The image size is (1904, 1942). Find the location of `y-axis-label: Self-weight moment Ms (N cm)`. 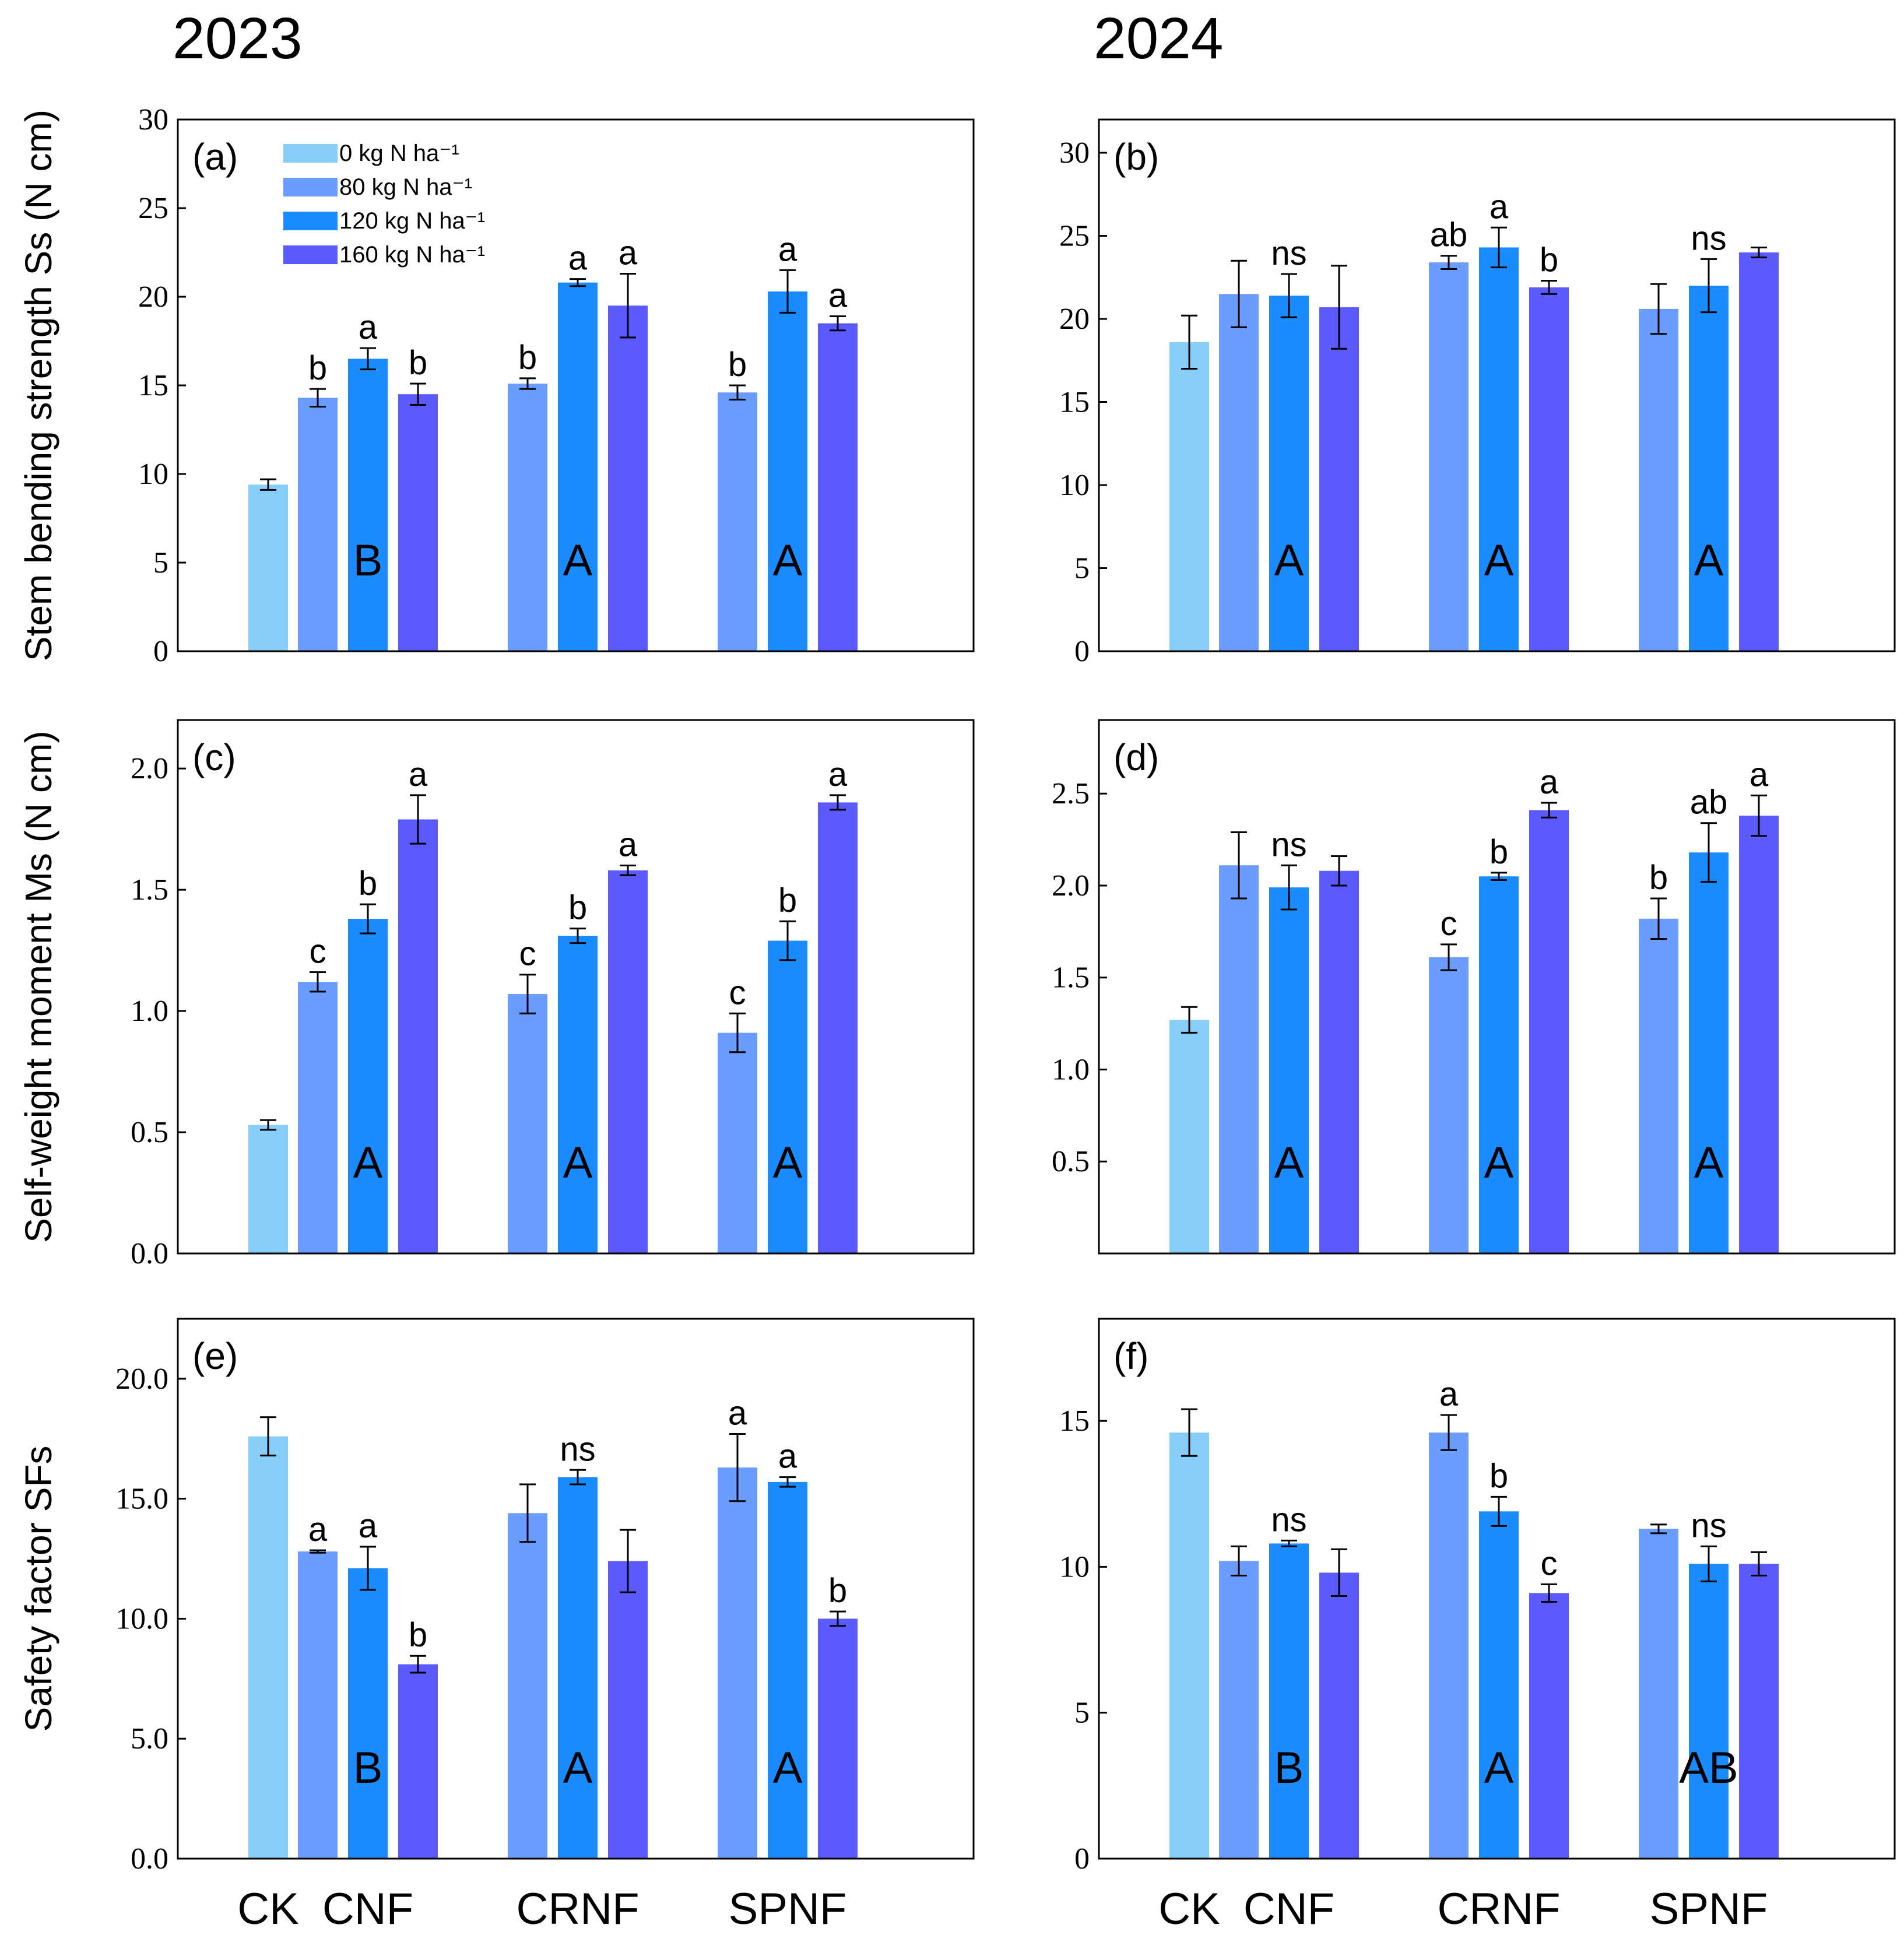

y-axis-label: Self-weight moment Ms (N cm) is located at coordinates (38, 986).